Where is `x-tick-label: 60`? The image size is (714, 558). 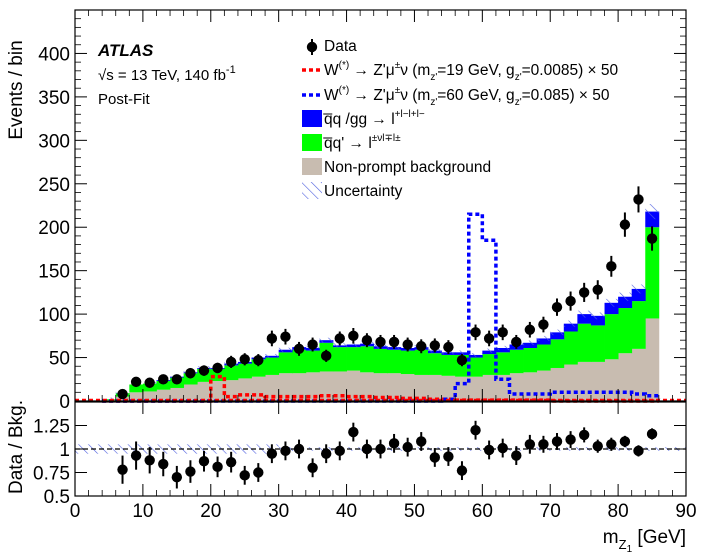 x-tick-label: 60 is located at coordinates (482, 511).